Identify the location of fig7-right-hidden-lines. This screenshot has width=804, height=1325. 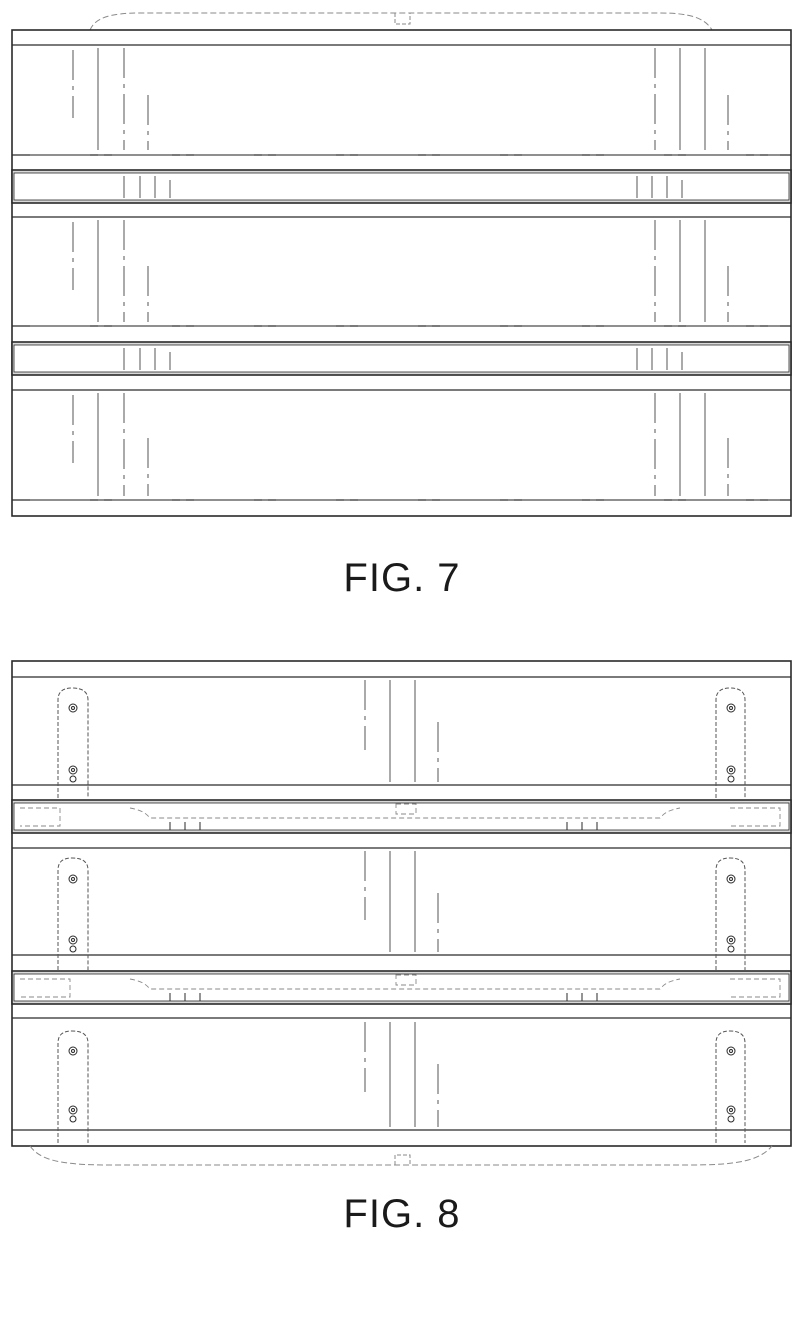
(682, 272).